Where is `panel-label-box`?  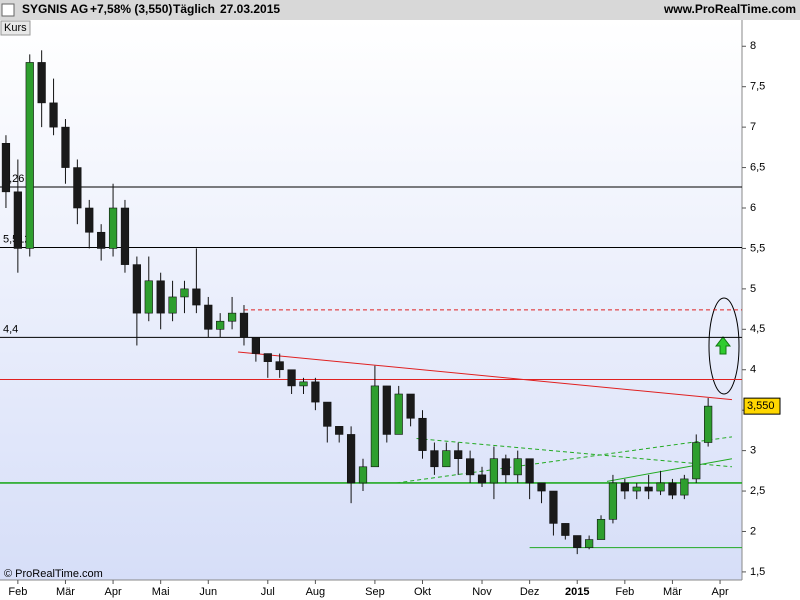 panel-label-box is located at coordinates (15, 28).